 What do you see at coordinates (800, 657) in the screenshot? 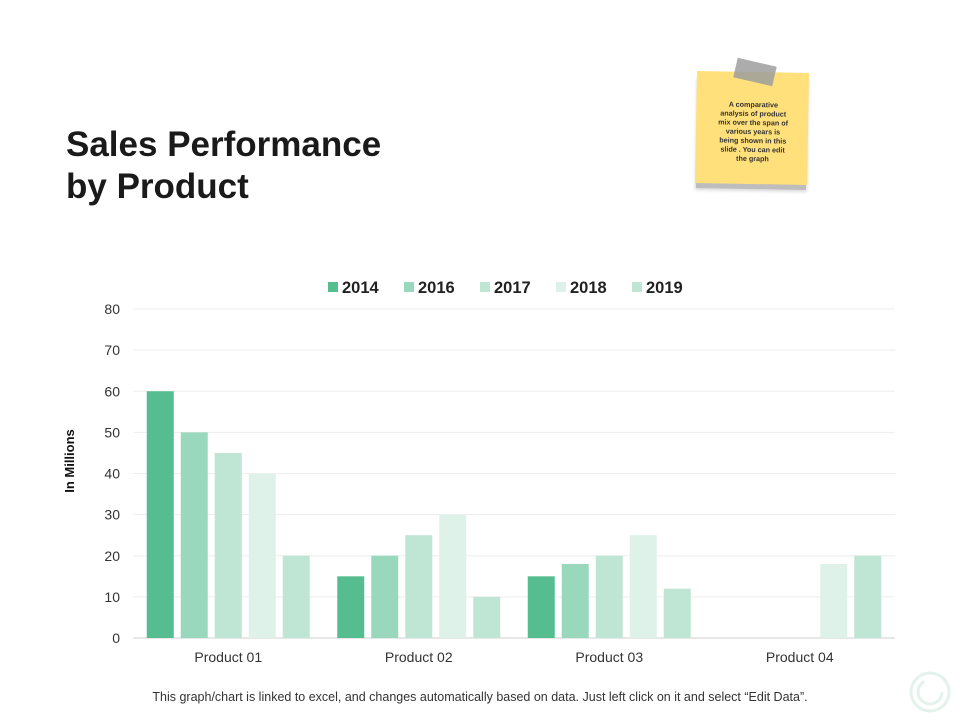
I see `x-tick-label: Product 04` at bounding box center [800, 657].